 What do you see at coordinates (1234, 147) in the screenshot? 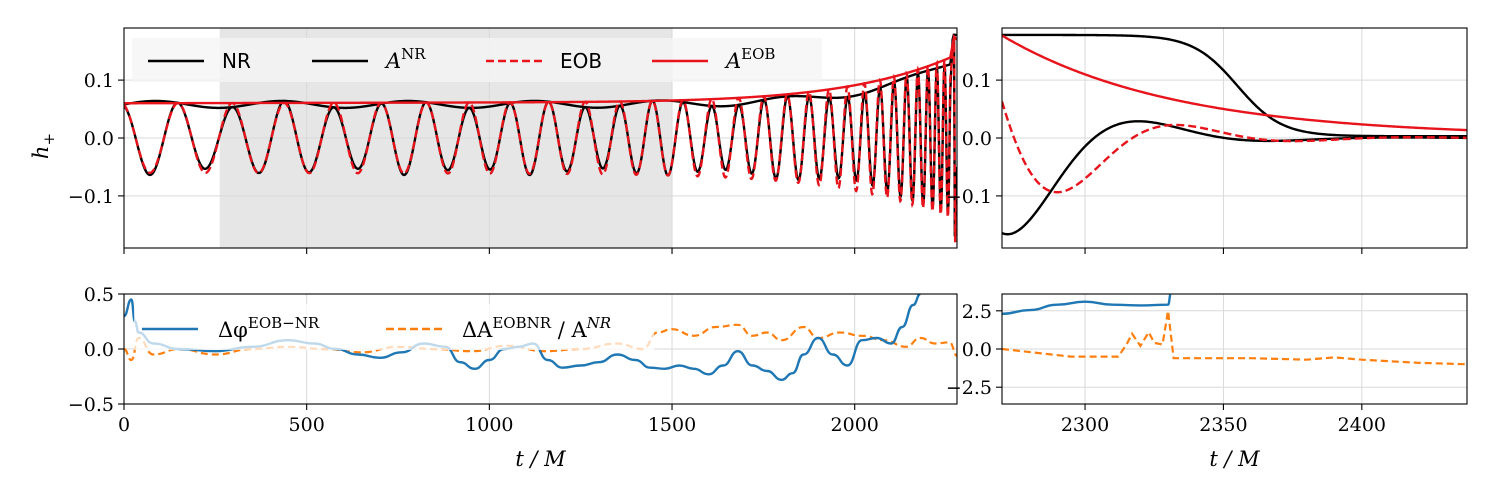
I see `zoom-eob-line` at bounding box center [1234, 147].